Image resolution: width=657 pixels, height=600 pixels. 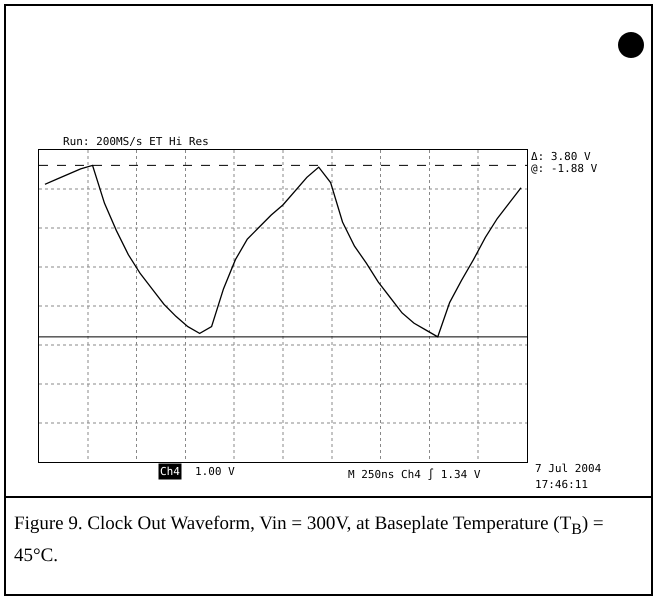 I want to click on text: Δ: 3.80 V, so click(x=561, y=156).